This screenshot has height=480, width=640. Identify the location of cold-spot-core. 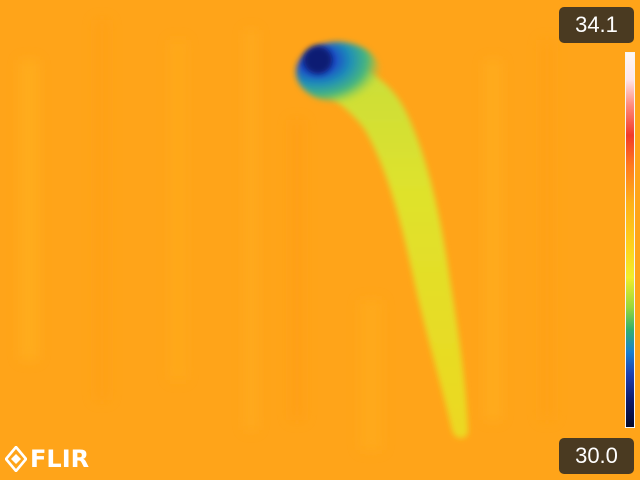
(318, 60).